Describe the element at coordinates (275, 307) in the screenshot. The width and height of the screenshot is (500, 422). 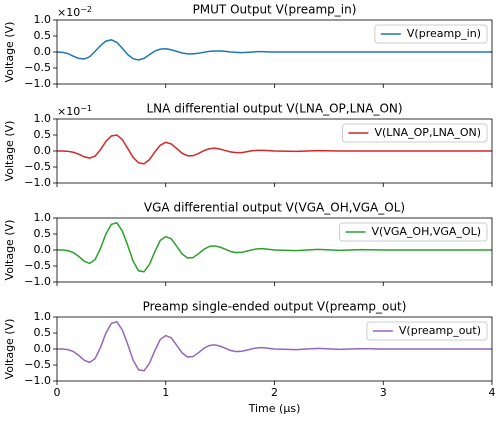
I see `subplot-title: Preamp single-ended output V(preamp_out)` at that location.